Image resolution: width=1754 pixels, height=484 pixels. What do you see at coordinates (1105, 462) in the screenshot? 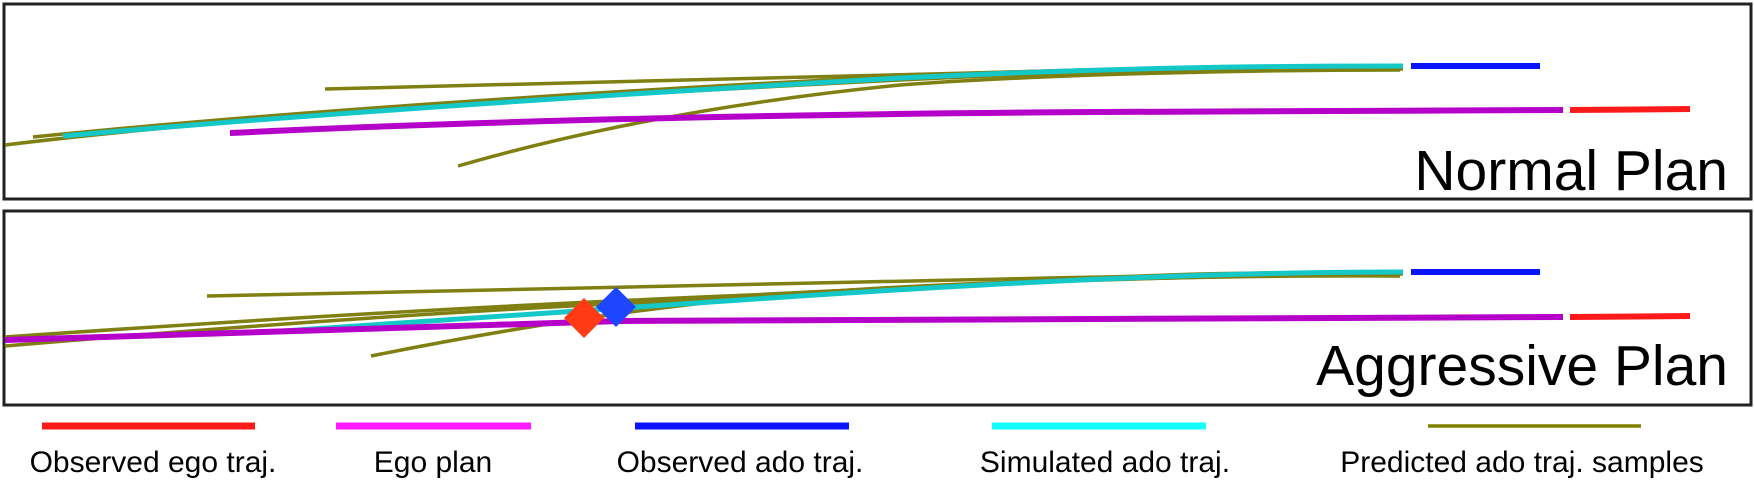
I see `legend-label-simulated-ado: Simulated ado traj.` at bounding box center [1105, 462].